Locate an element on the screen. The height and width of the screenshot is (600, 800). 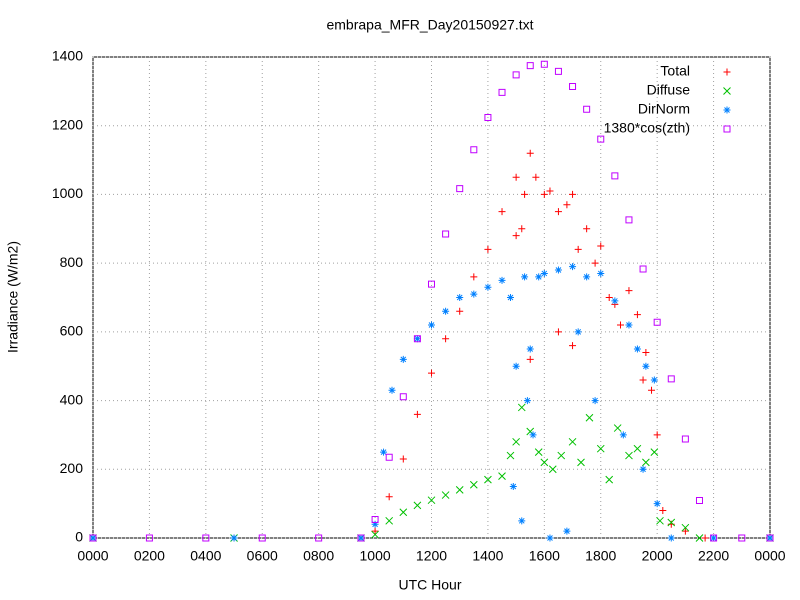
x-tick-label: 0200 is located at coordinates (149, 556).